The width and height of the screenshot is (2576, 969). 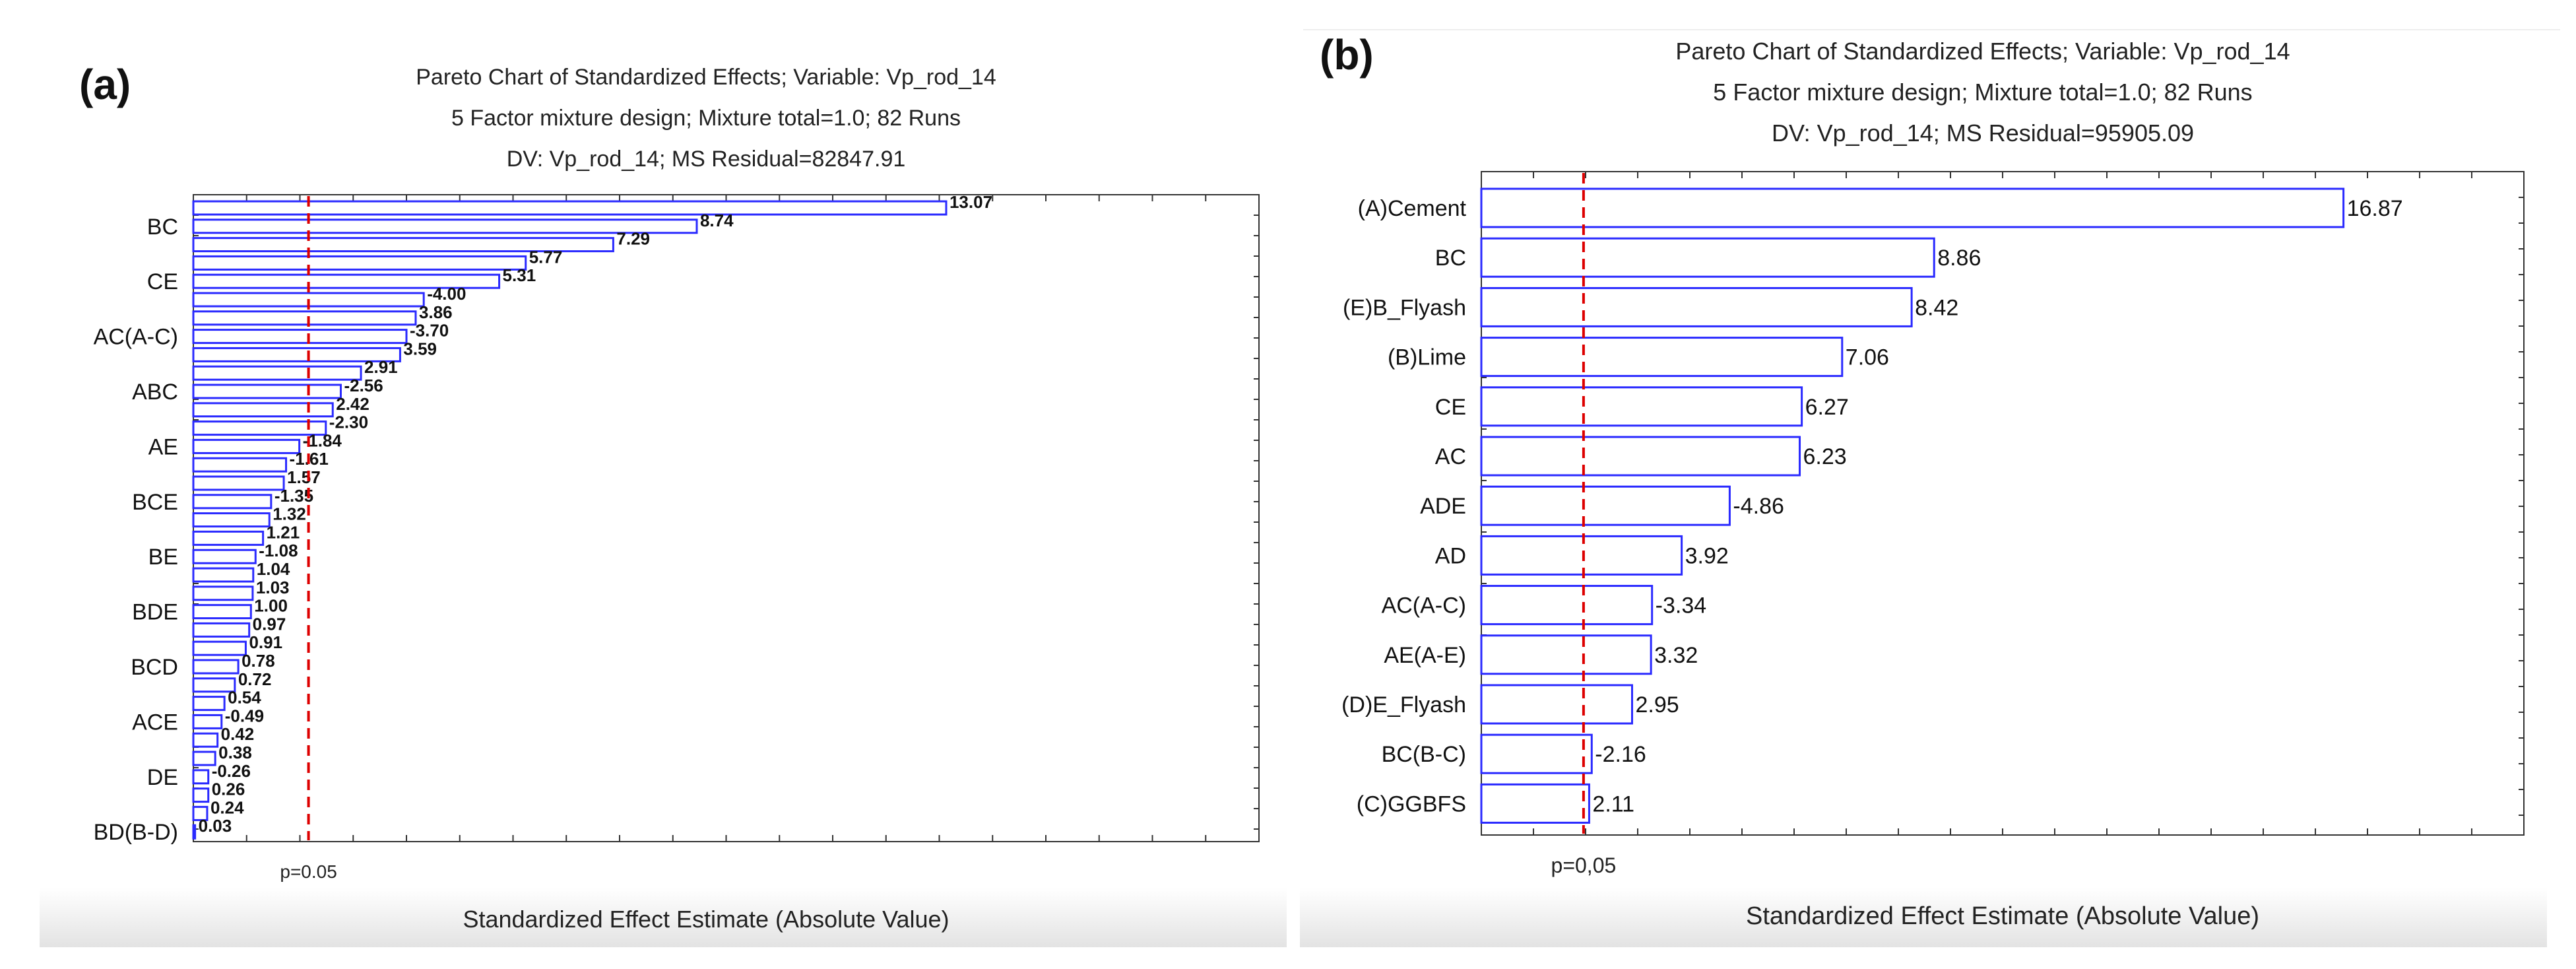 I want to click on data-label: -2.30, so click(x=348, y=422).